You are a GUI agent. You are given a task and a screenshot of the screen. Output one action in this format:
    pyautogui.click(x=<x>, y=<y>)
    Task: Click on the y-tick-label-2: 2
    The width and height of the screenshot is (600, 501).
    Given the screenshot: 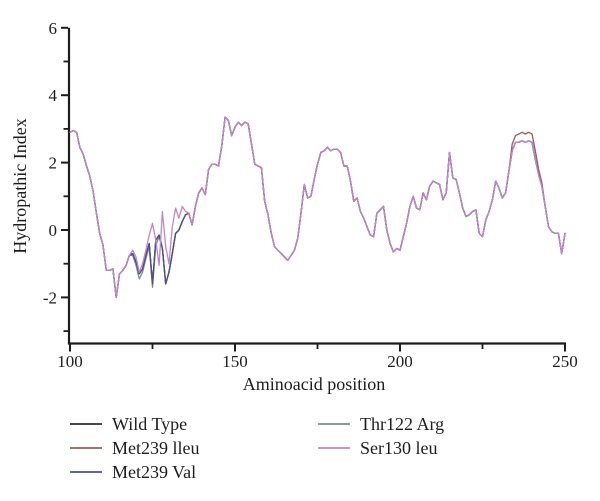 What is the action you would take?
    pyautogui.click(x=53, y=163)
    